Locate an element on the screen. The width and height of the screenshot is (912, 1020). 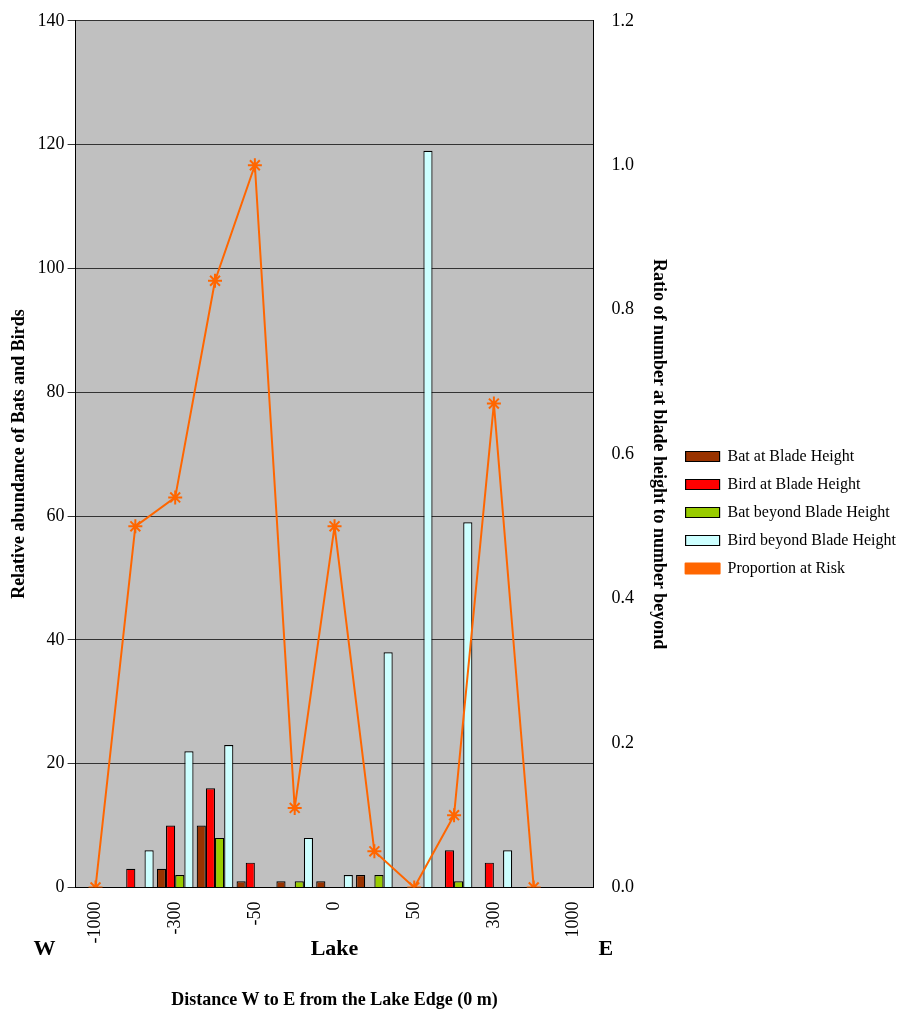
x-tick-label: -50 is located at coordinates (253, 913).